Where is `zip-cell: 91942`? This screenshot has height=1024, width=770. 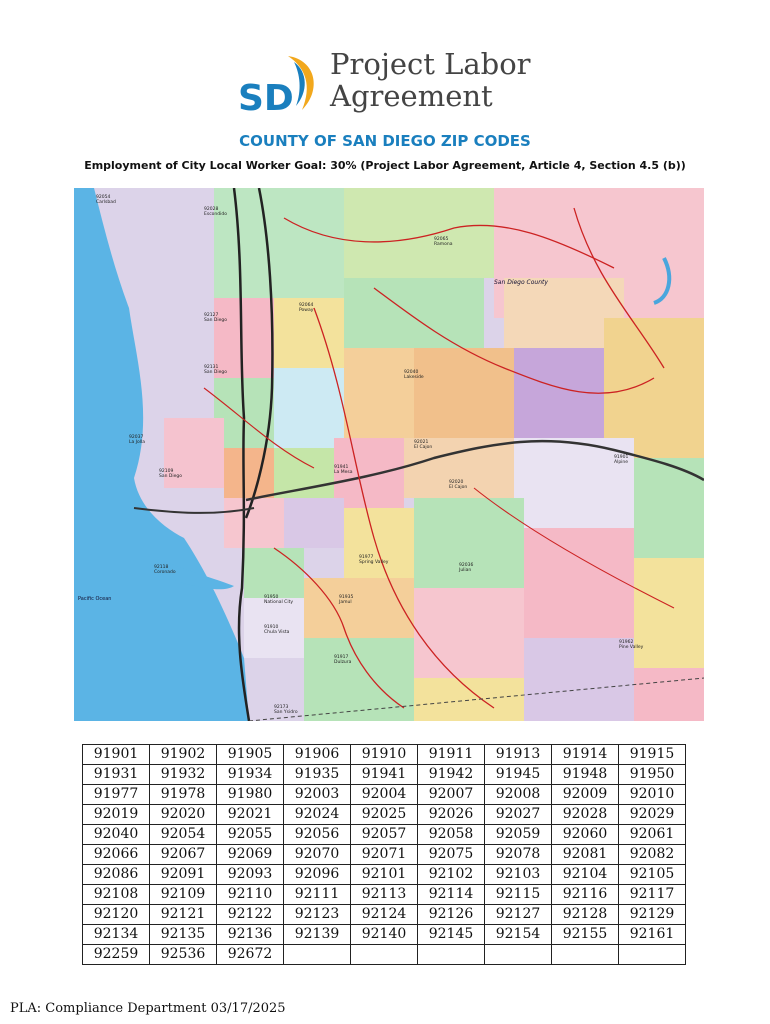 zip-cell: 91942 is located at coordinates (451, 774).